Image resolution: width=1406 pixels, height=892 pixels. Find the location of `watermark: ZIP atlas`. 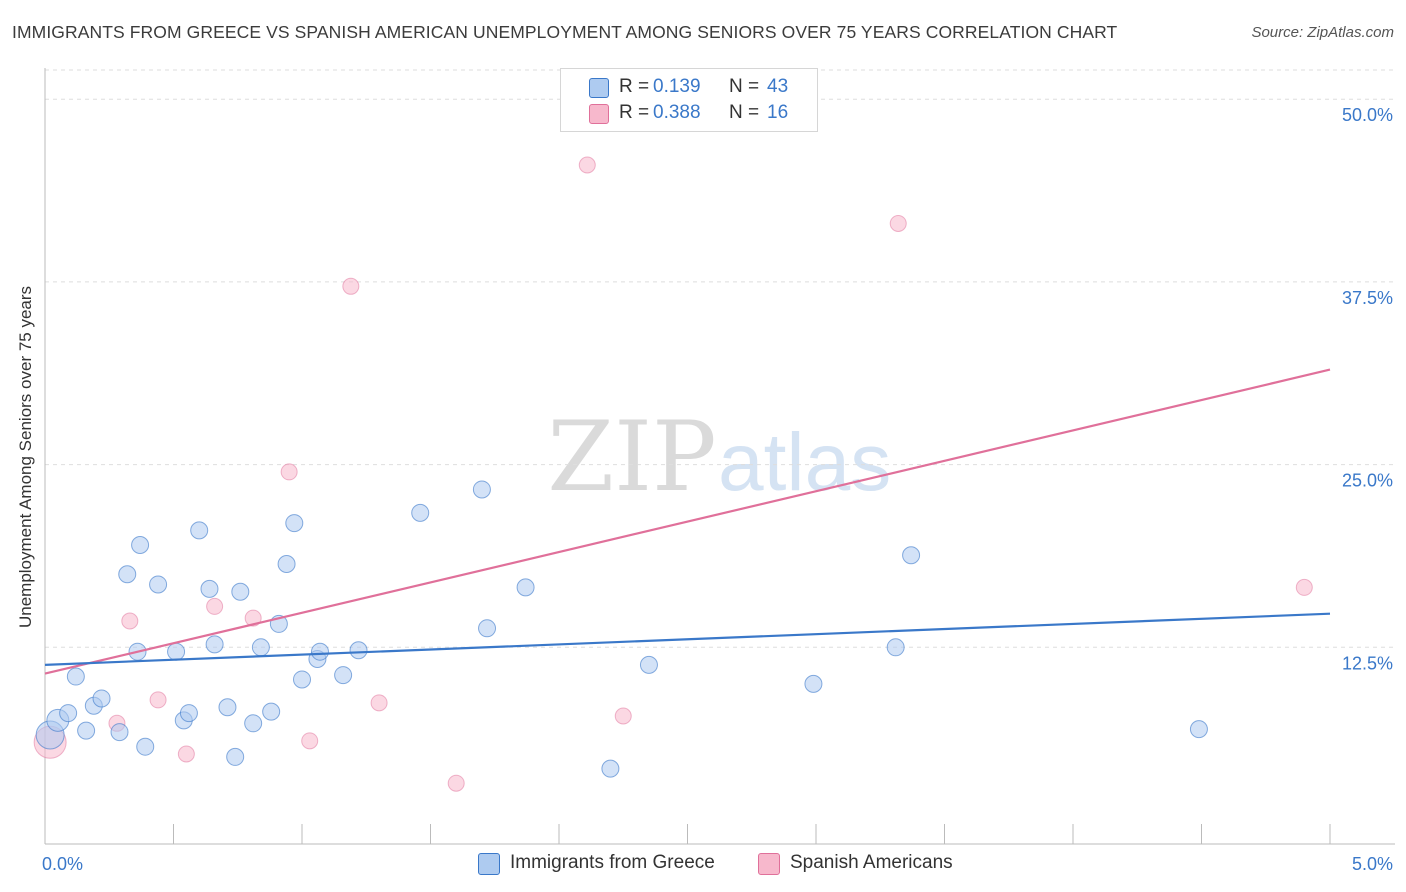

watermark: ZIP atlas is located at coordinates (719, 457).